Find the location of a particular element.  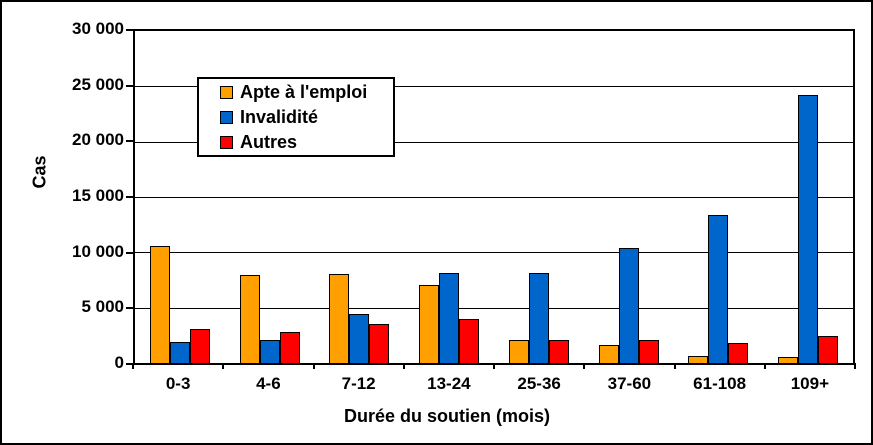

x-tick-label: 0-3 is located at coordinates (178, 383).